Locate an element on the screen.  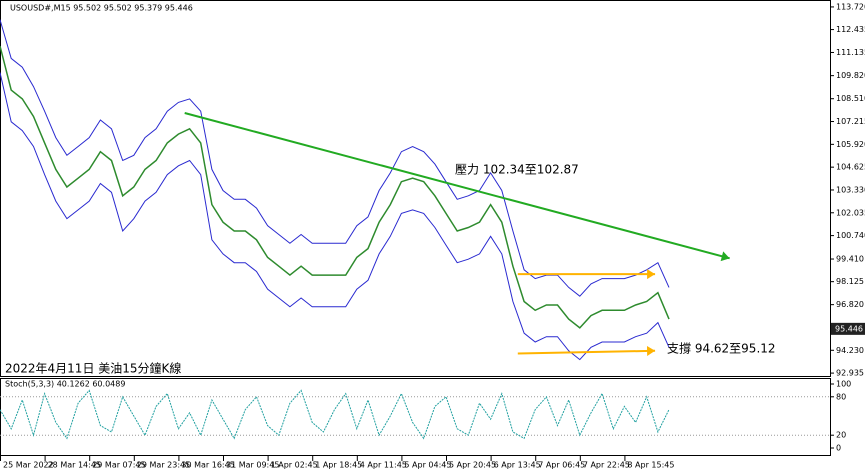
y-tick-label: 94.230 is located at coordinates (850, 350).